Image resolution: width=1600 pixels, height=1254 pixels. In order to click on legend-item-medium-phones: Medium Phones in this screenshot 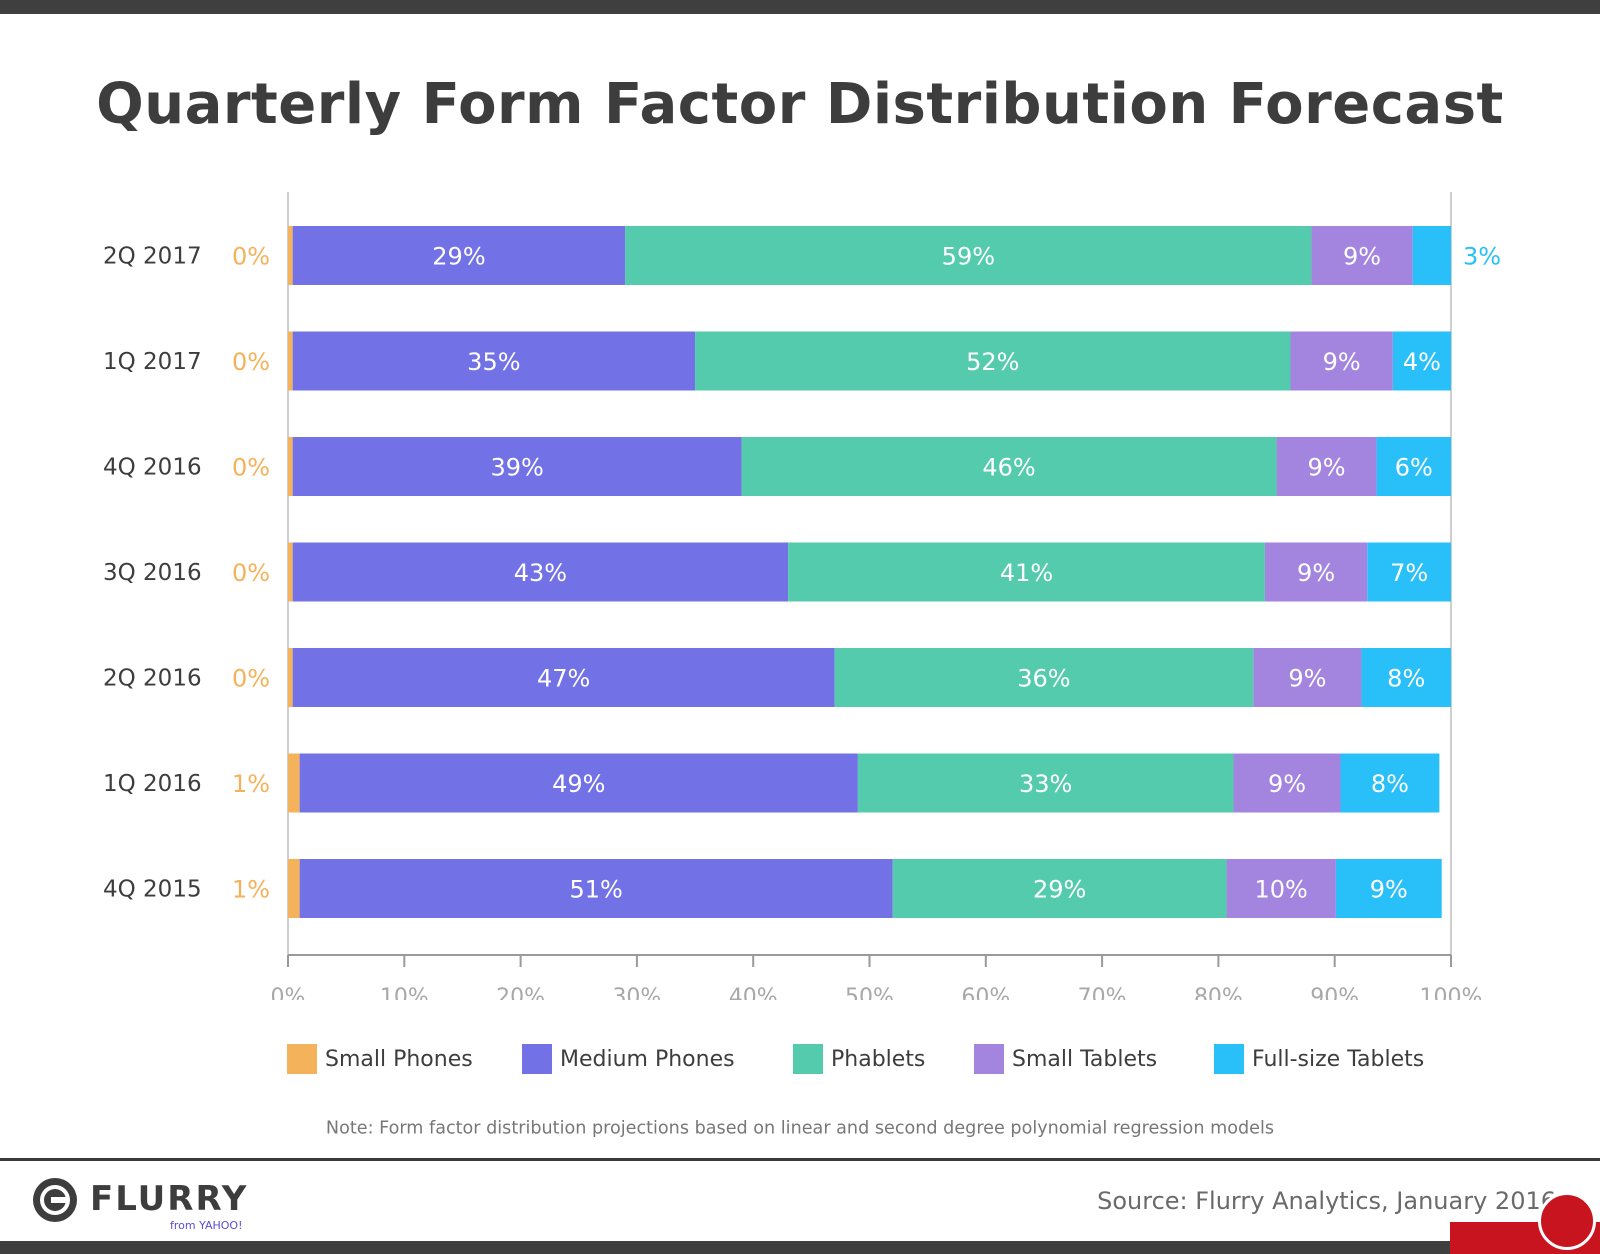, I will do `click(628, 1059)`.